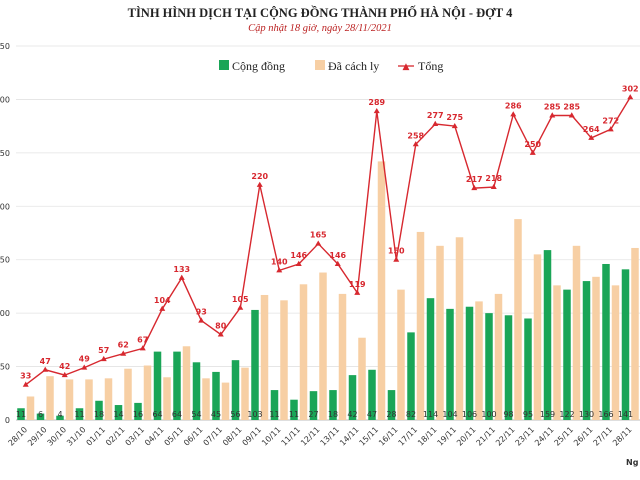 This screenshot has height=480, width=640. Describe the element at coordinates (201, 312) in the screenshot. I see `total-data-label: 93` at that location.